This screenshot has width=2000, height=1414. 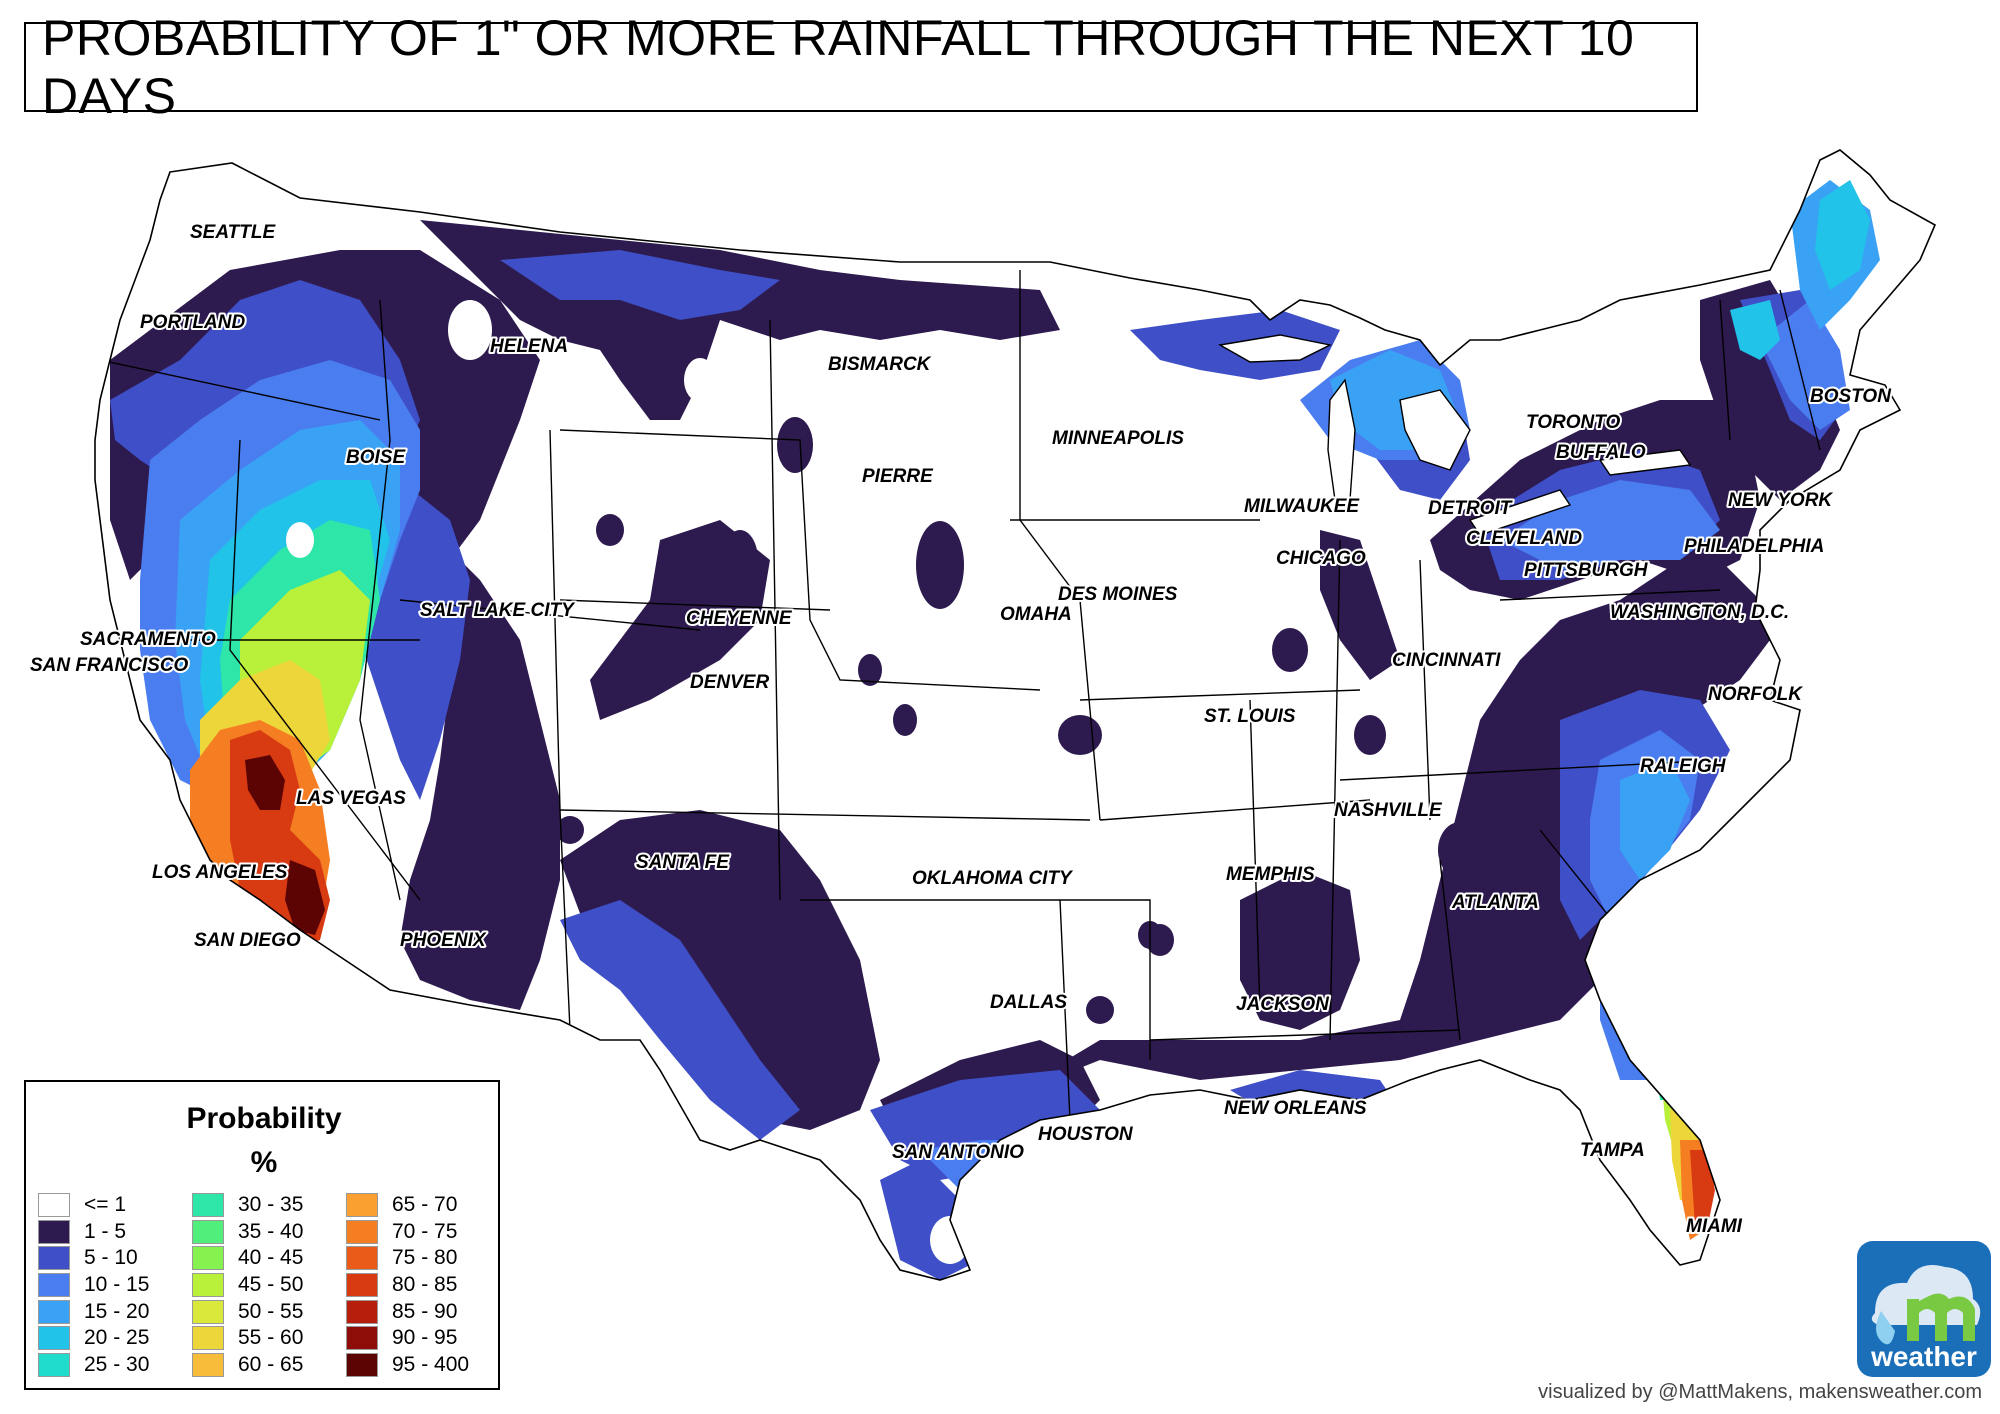 I want to click on legend-item: 55 - 60, so click(x=247, y=1338).